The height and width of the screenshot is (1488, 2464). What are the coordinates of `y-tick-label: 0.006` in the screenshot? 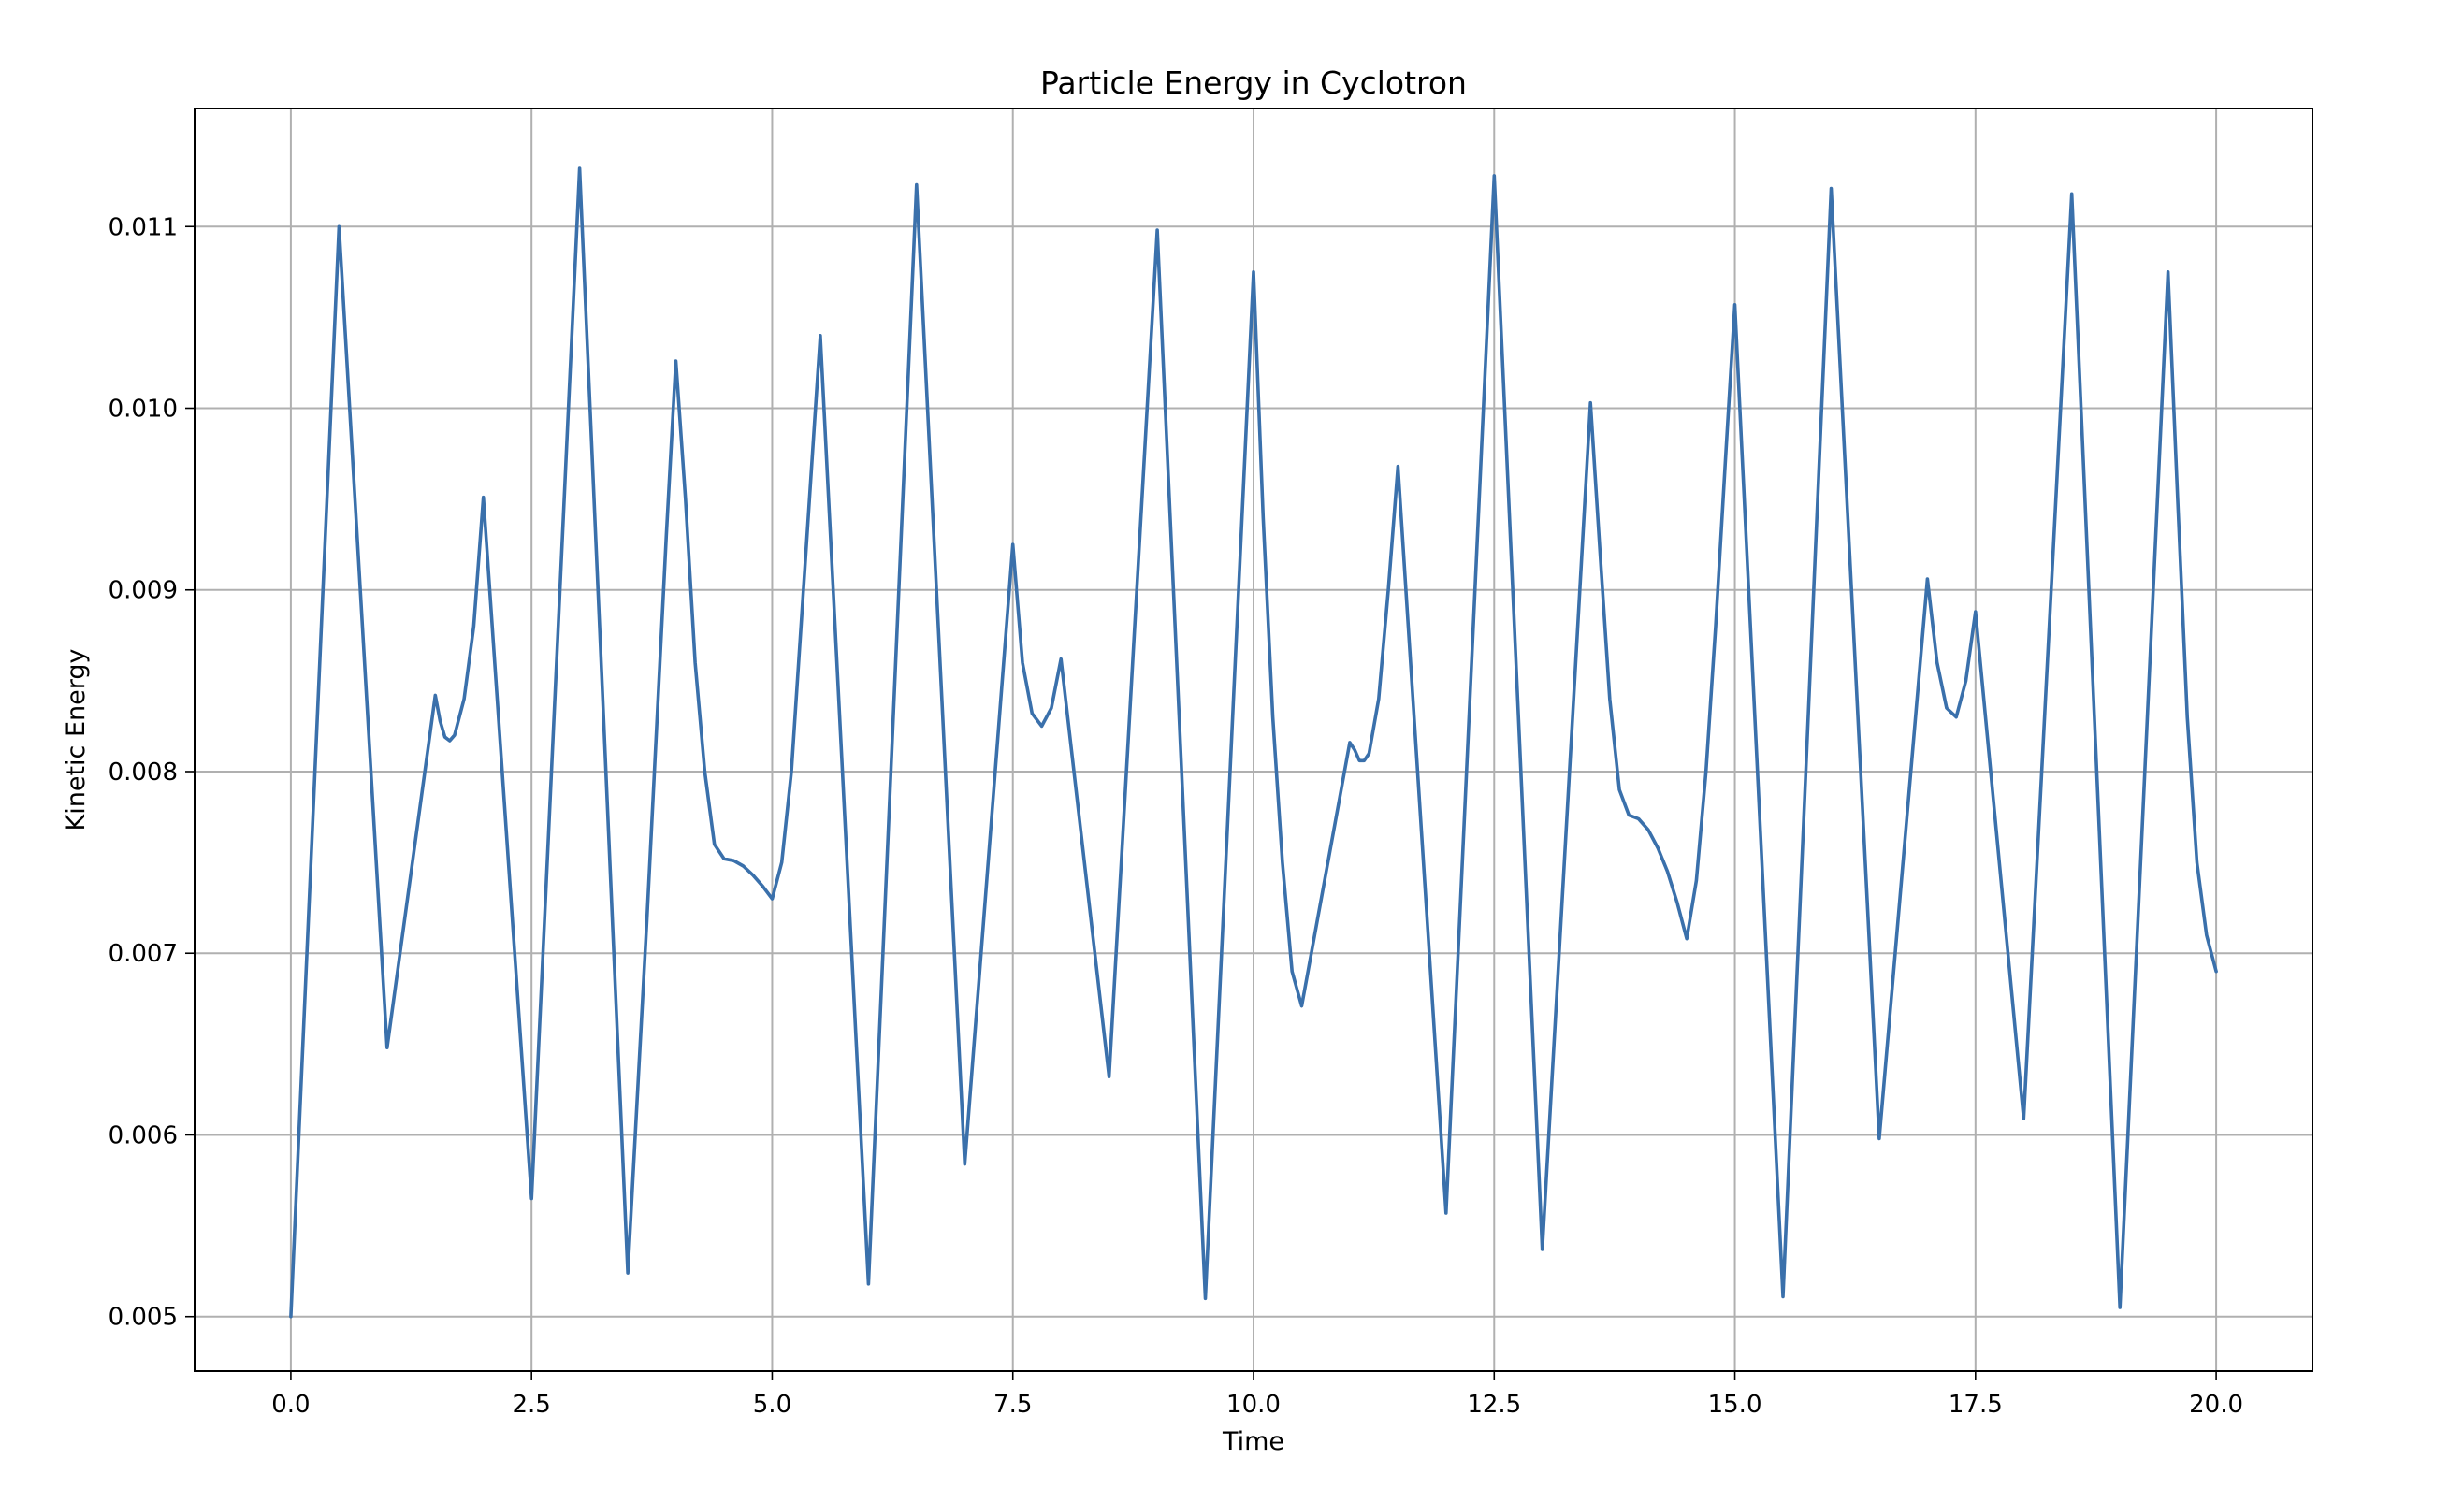 It's located at (143, 1135).